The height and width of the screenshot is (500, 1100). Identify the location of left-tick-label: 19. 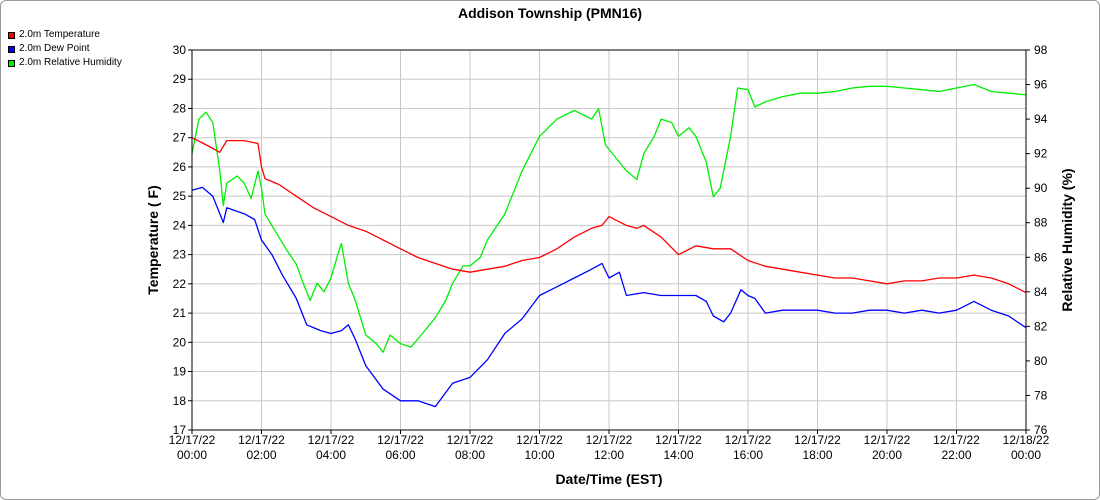
(180, 372).